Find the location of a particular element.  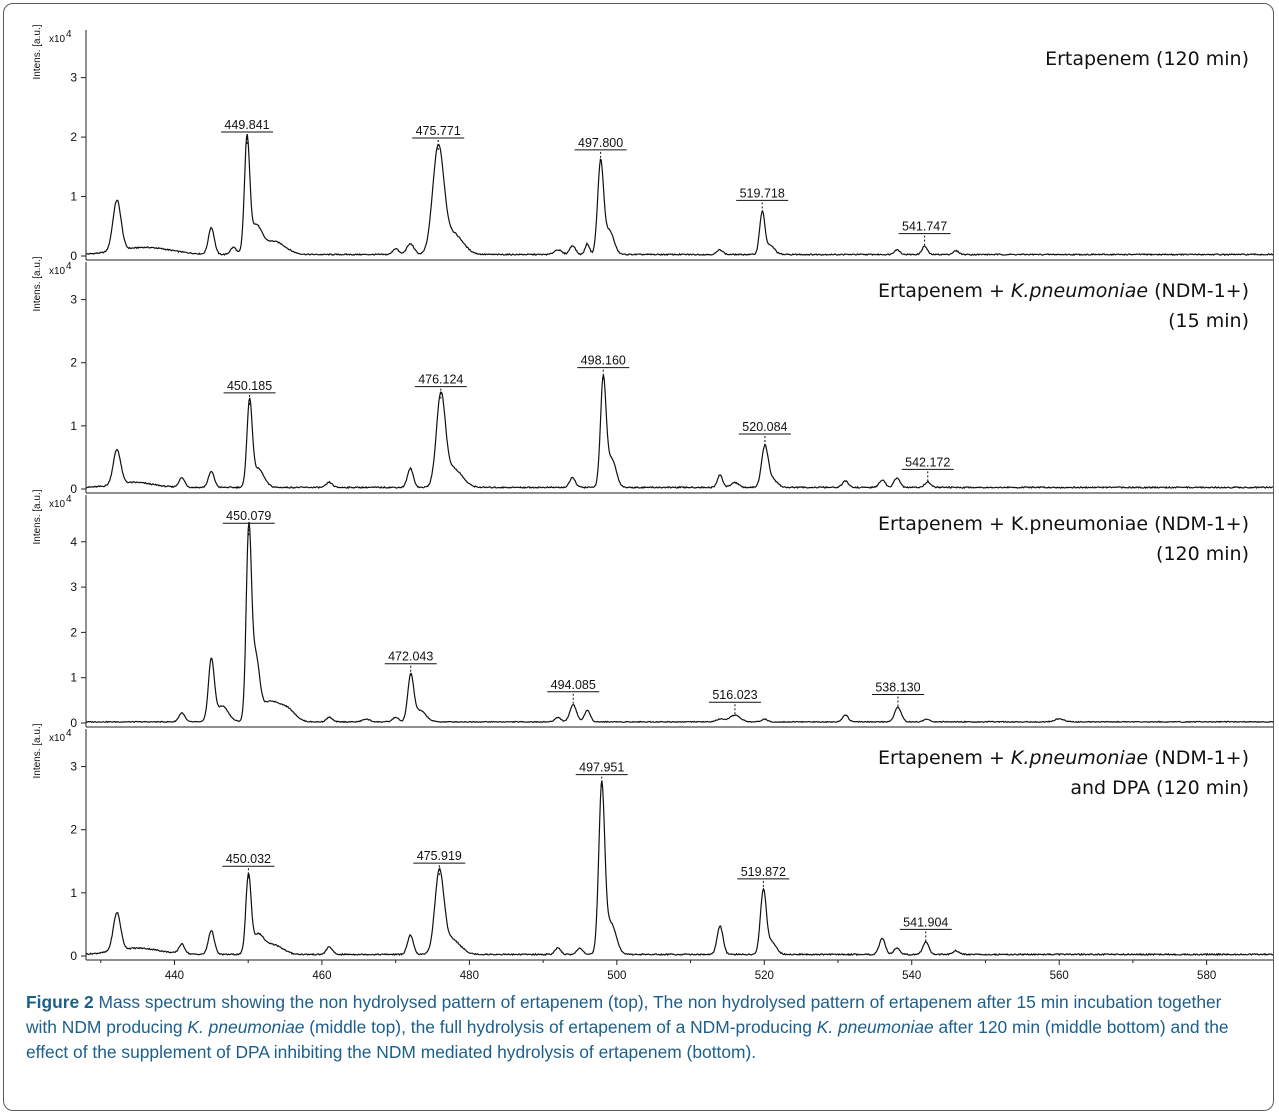

panel-title-part-3-2-1: (120 min) is located at coordinates (1202, 554).